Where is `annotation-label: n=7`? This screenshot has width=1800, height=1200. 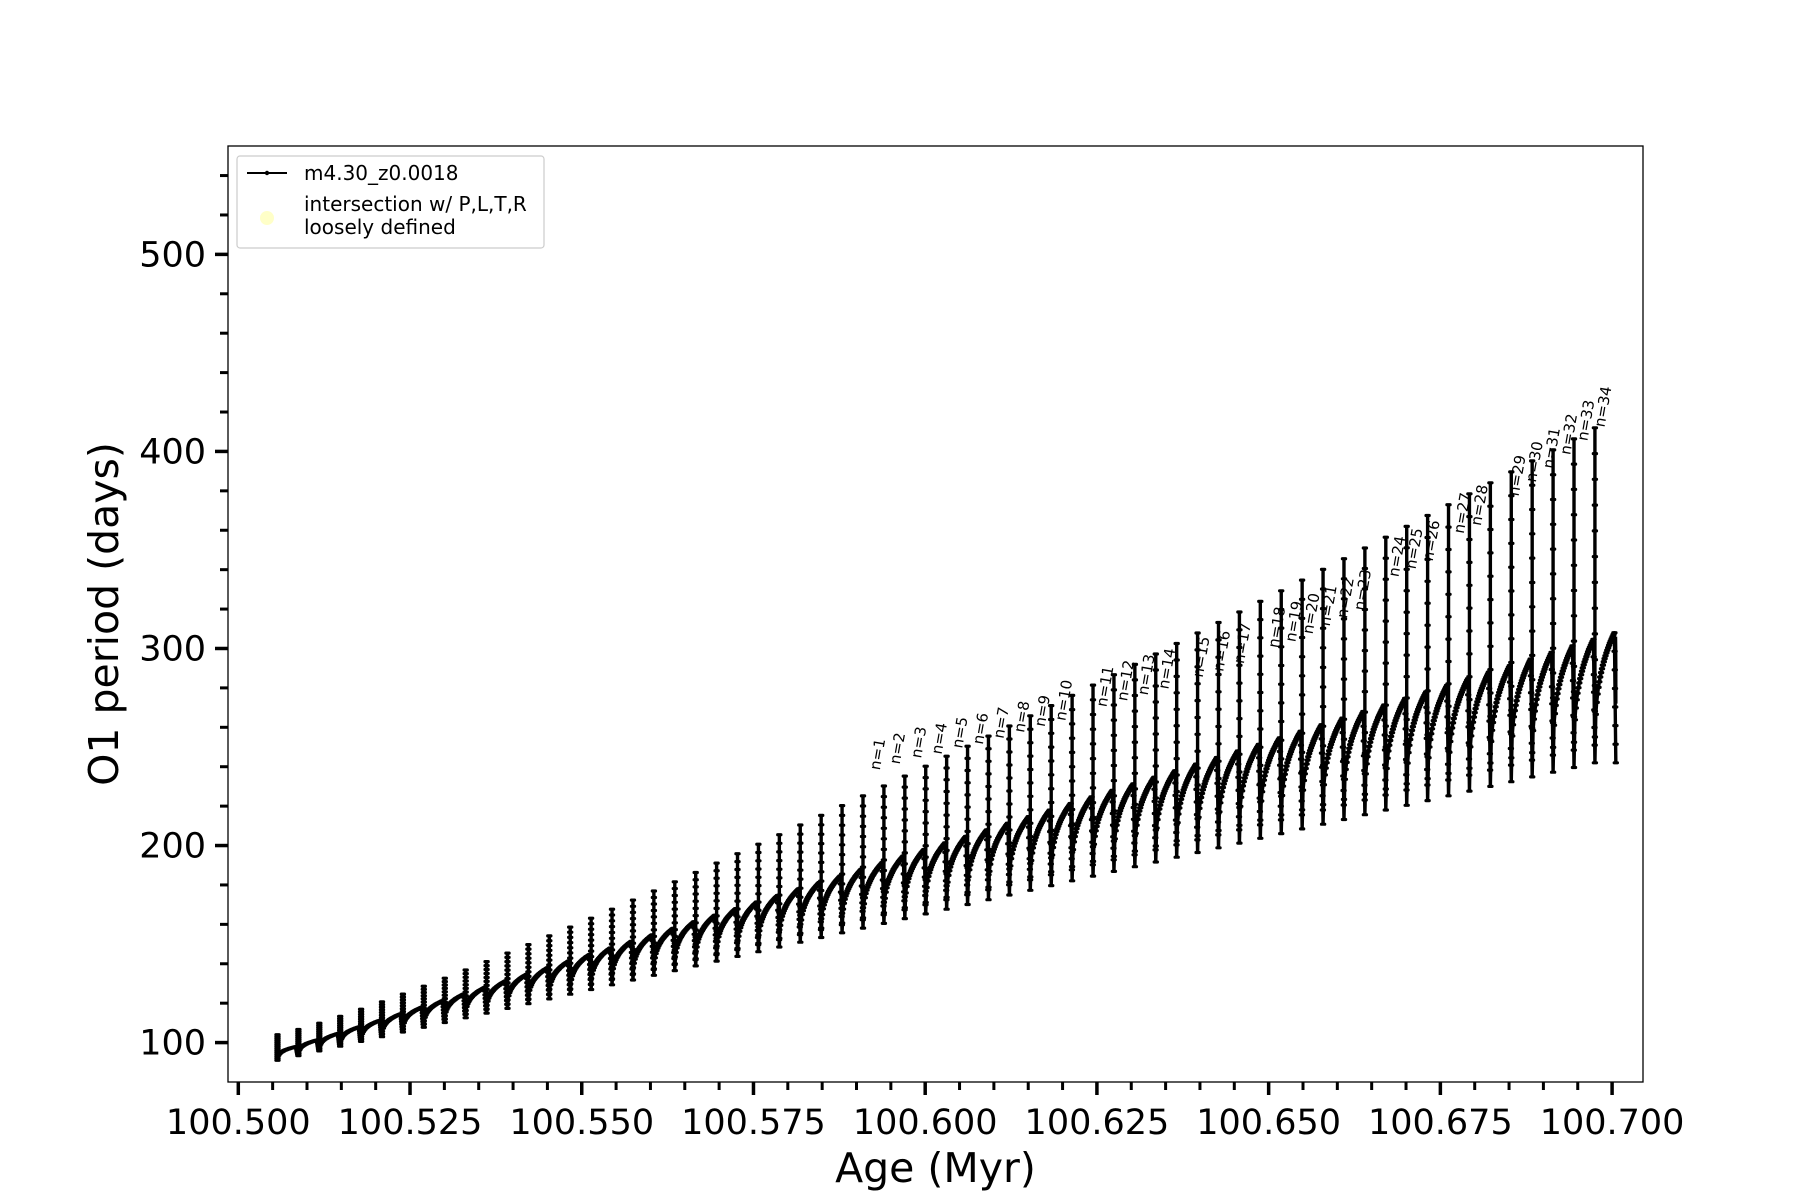
annotation-label: n=7 is located at coordinates (1001, 722).